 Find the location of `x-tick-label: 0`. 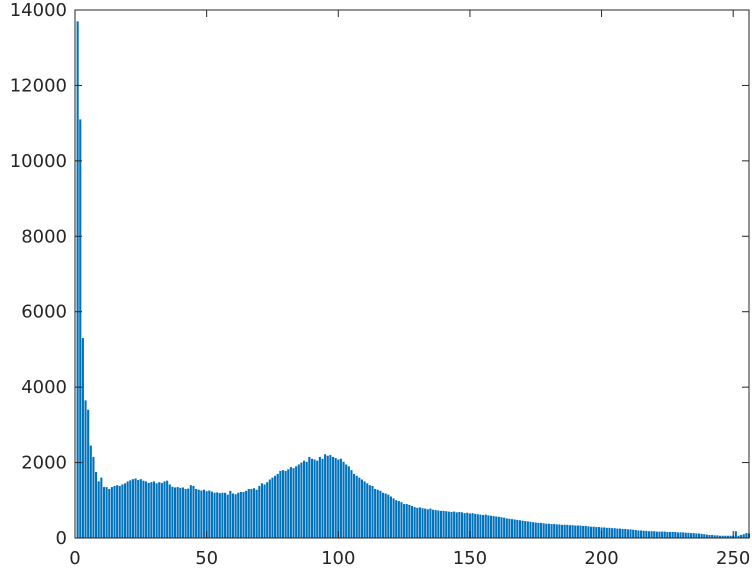

x-tick-label: 0 is located at coordinates (74, 558).